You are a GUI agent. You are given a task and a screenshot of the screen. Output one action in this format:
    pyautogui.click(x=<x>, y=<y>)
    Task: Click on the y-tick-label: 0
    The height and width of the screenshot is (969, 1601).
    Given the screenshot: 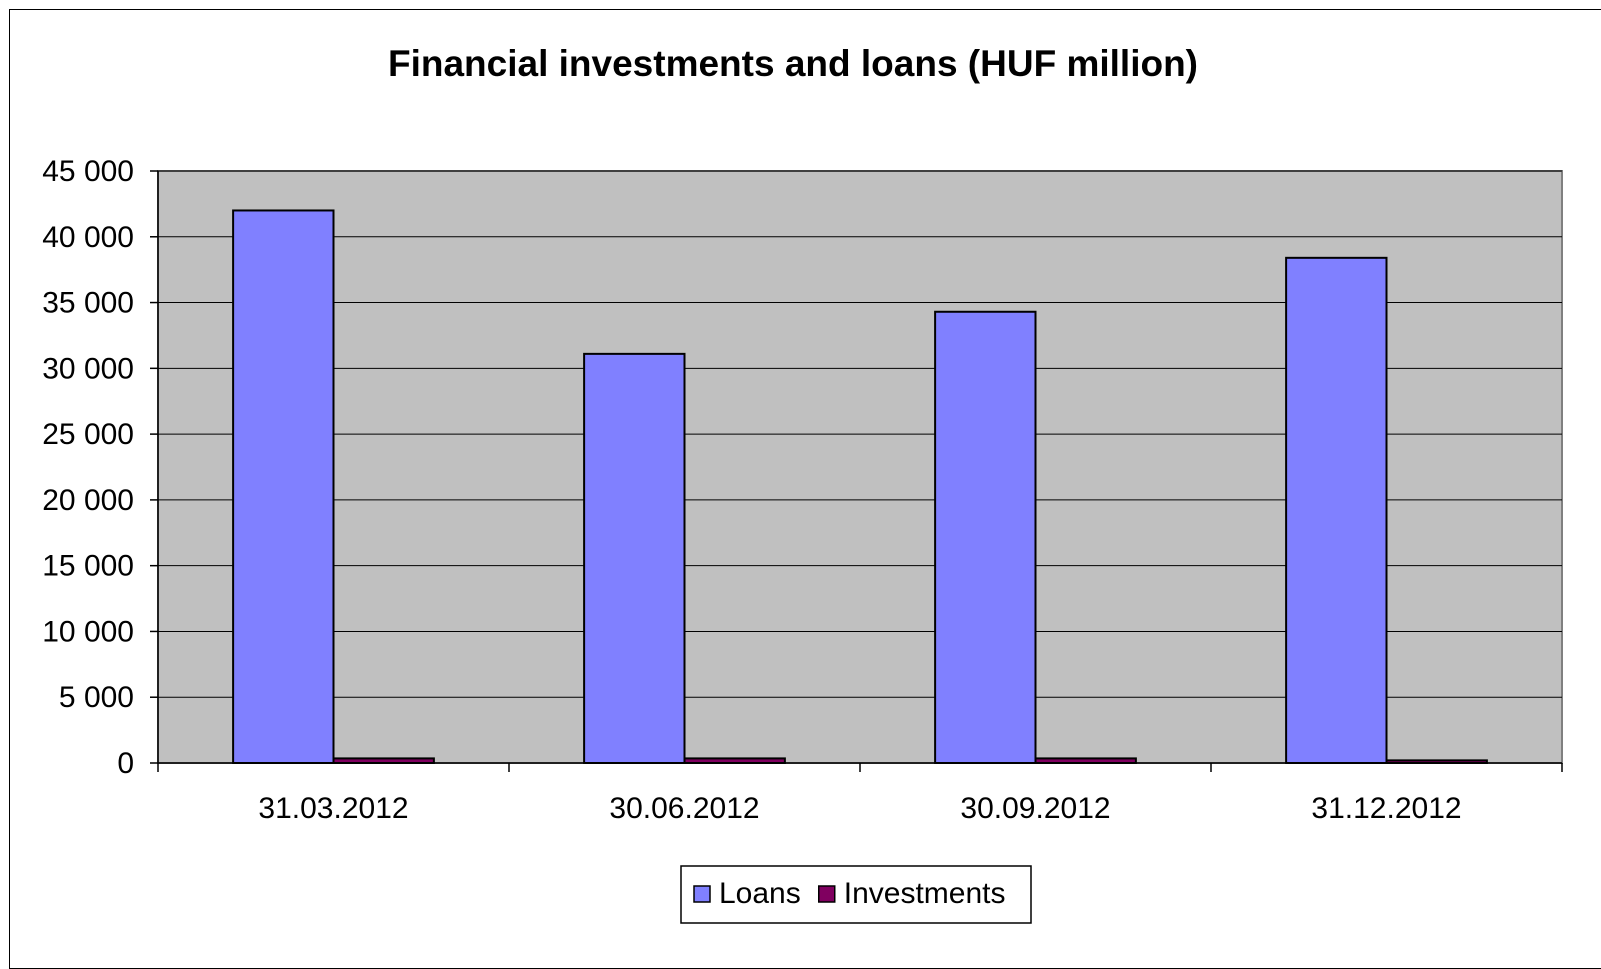 What is the action you would take?
    pyautogui.click(x=125, y=763)
    